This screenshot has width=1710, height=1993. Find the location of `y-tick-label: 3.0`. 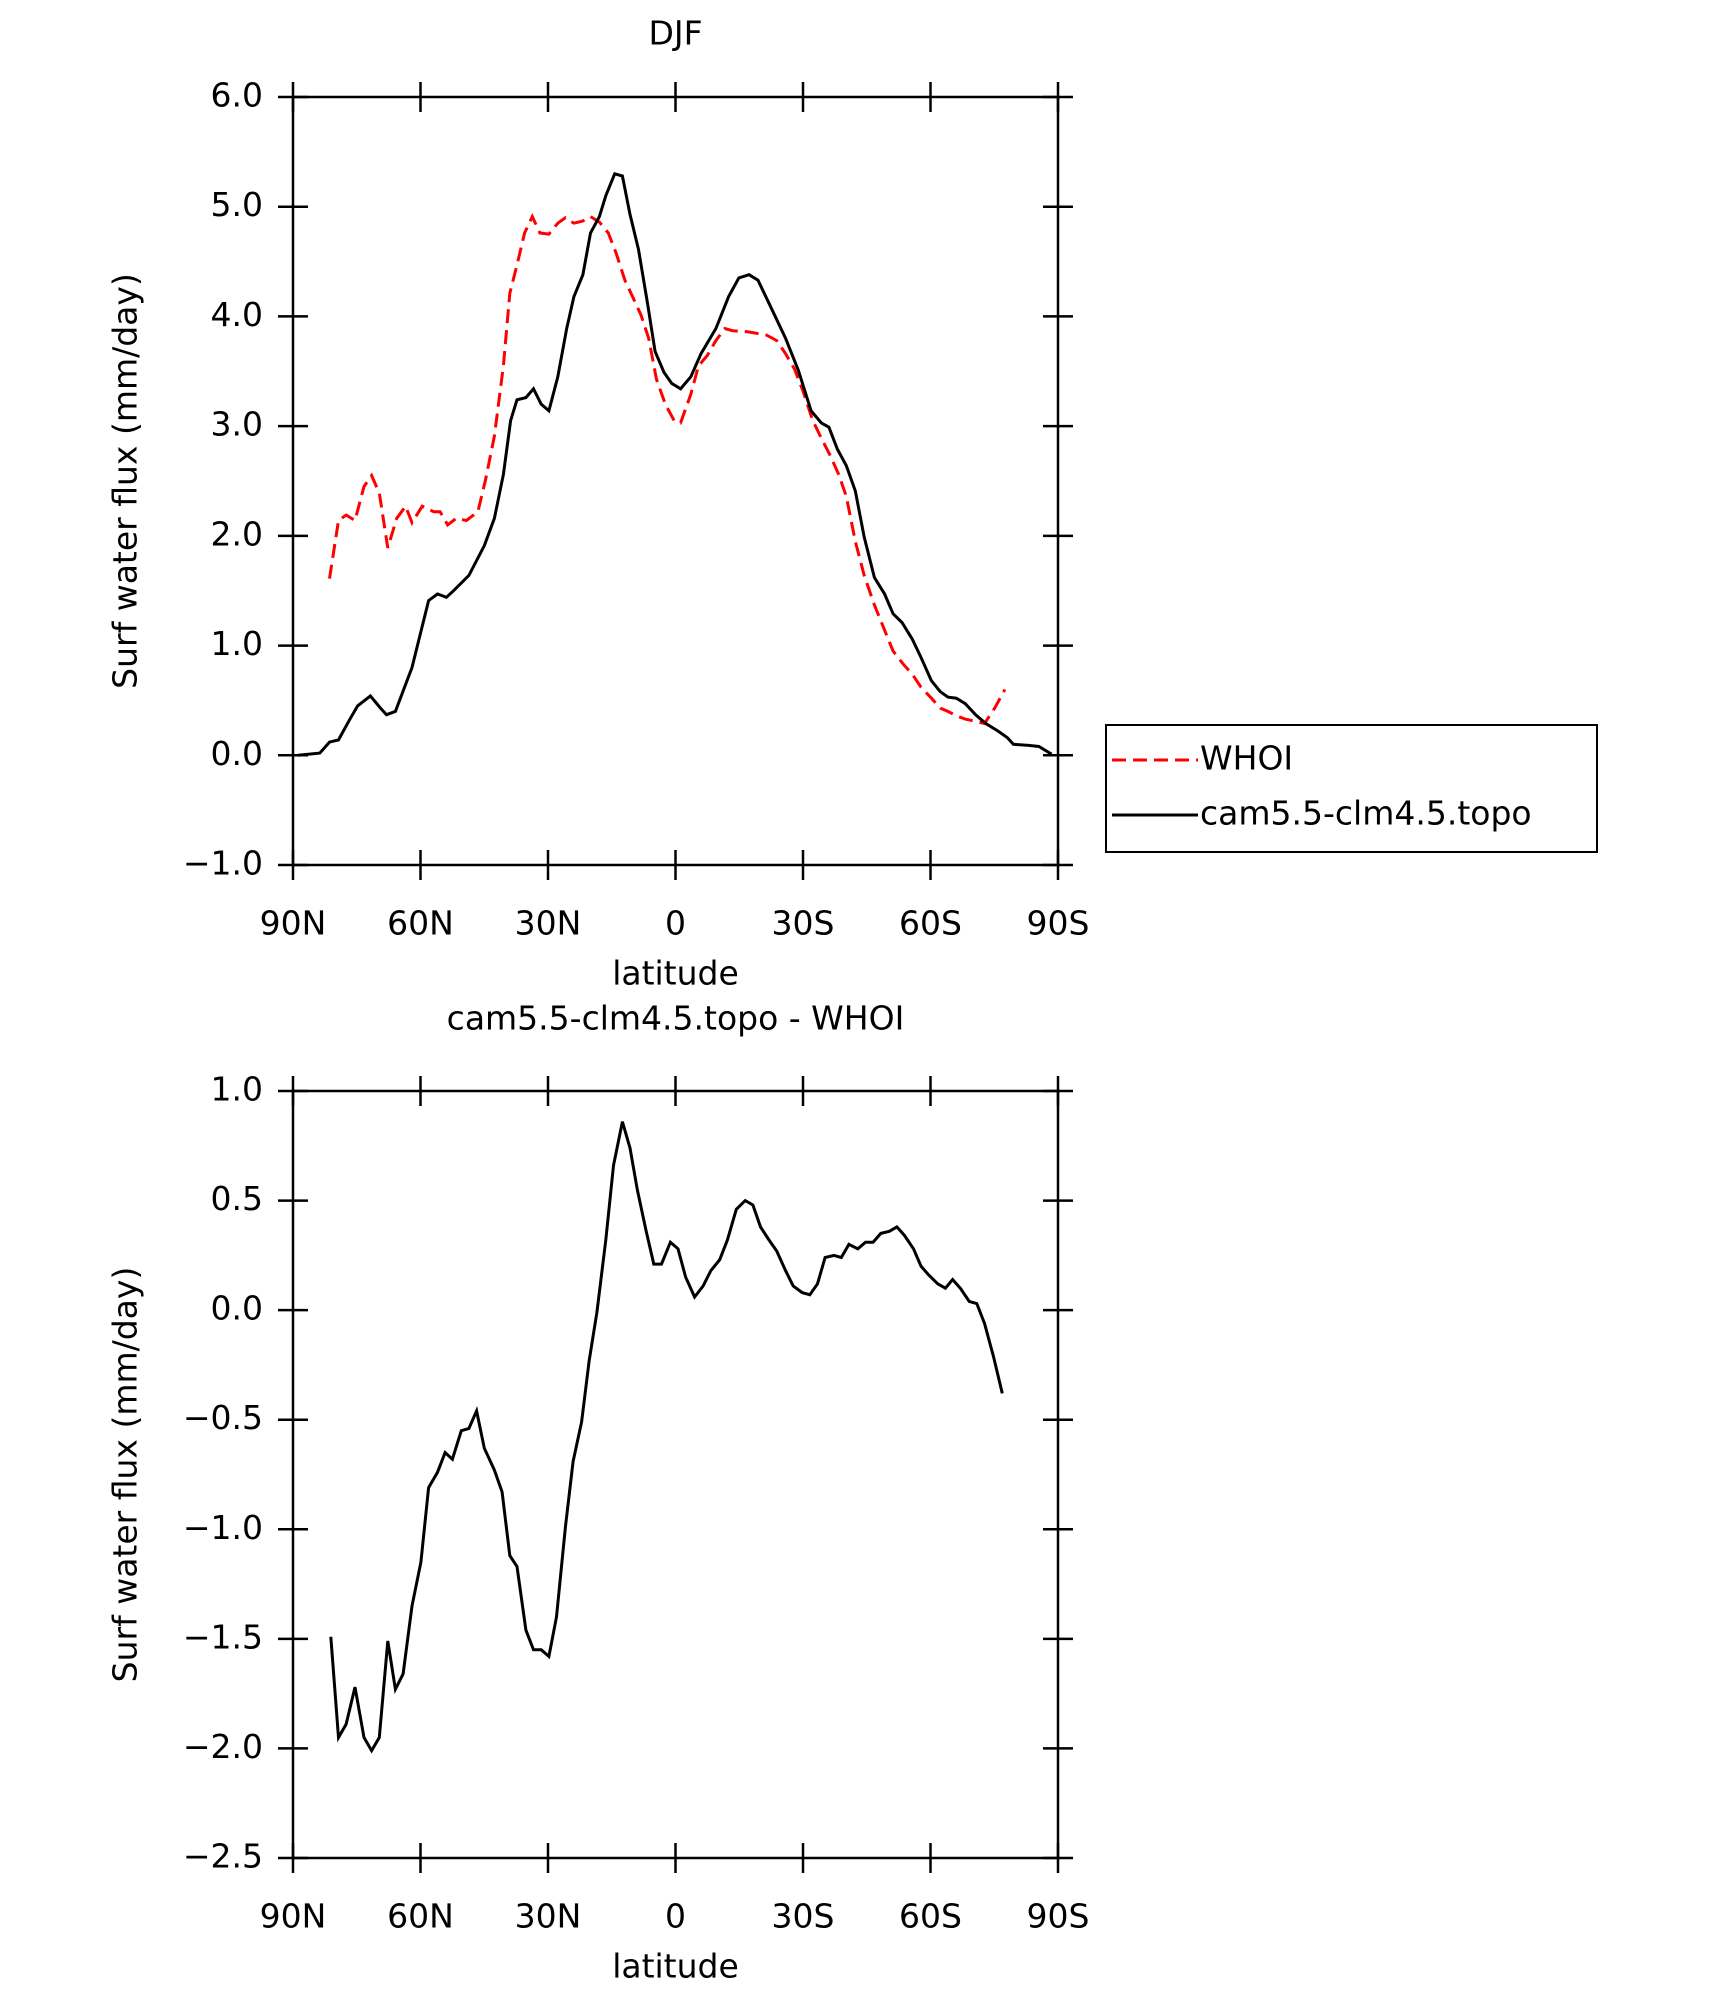

y-tick-label: 3.0 is located at coordinates (237, 424).